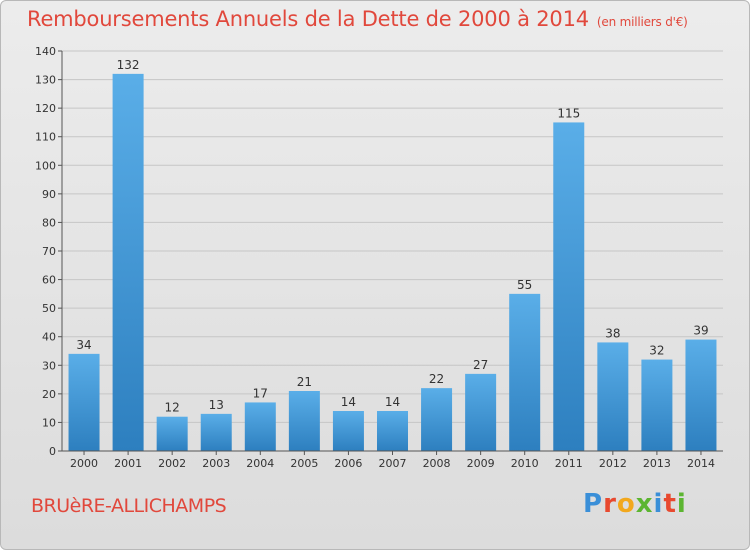  Describe the element at coordinates (84, 463) in the screenshot. I see `x-tick-label: 2000` at that location.